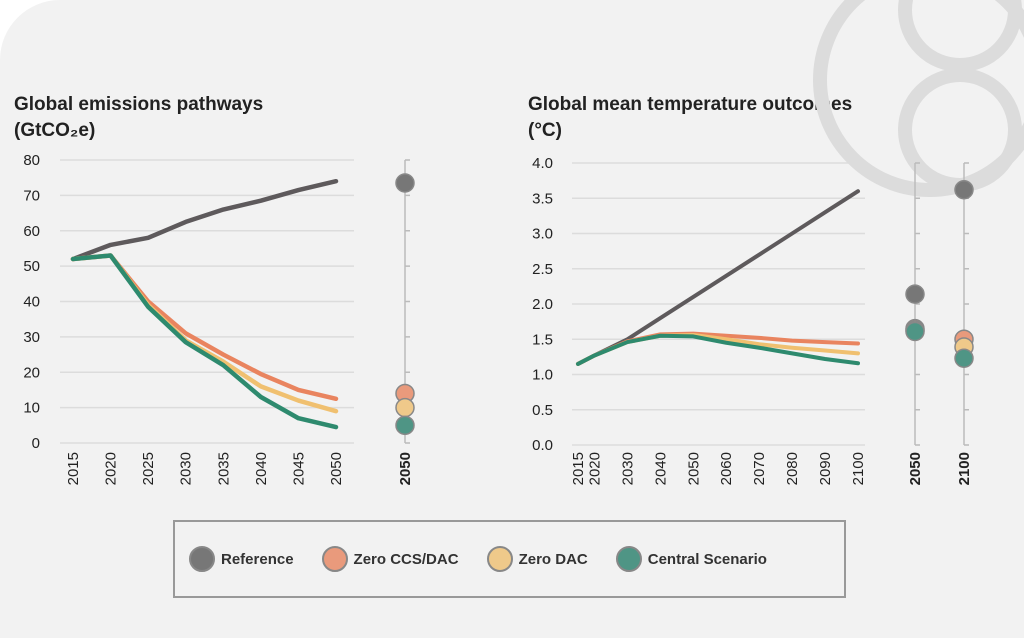 This screenshot has width=1024, height=638. What do you see at coordinates (31, 231) in the screenshot?
I see `y-tick-label: 60` at bounding box center [31, 231].